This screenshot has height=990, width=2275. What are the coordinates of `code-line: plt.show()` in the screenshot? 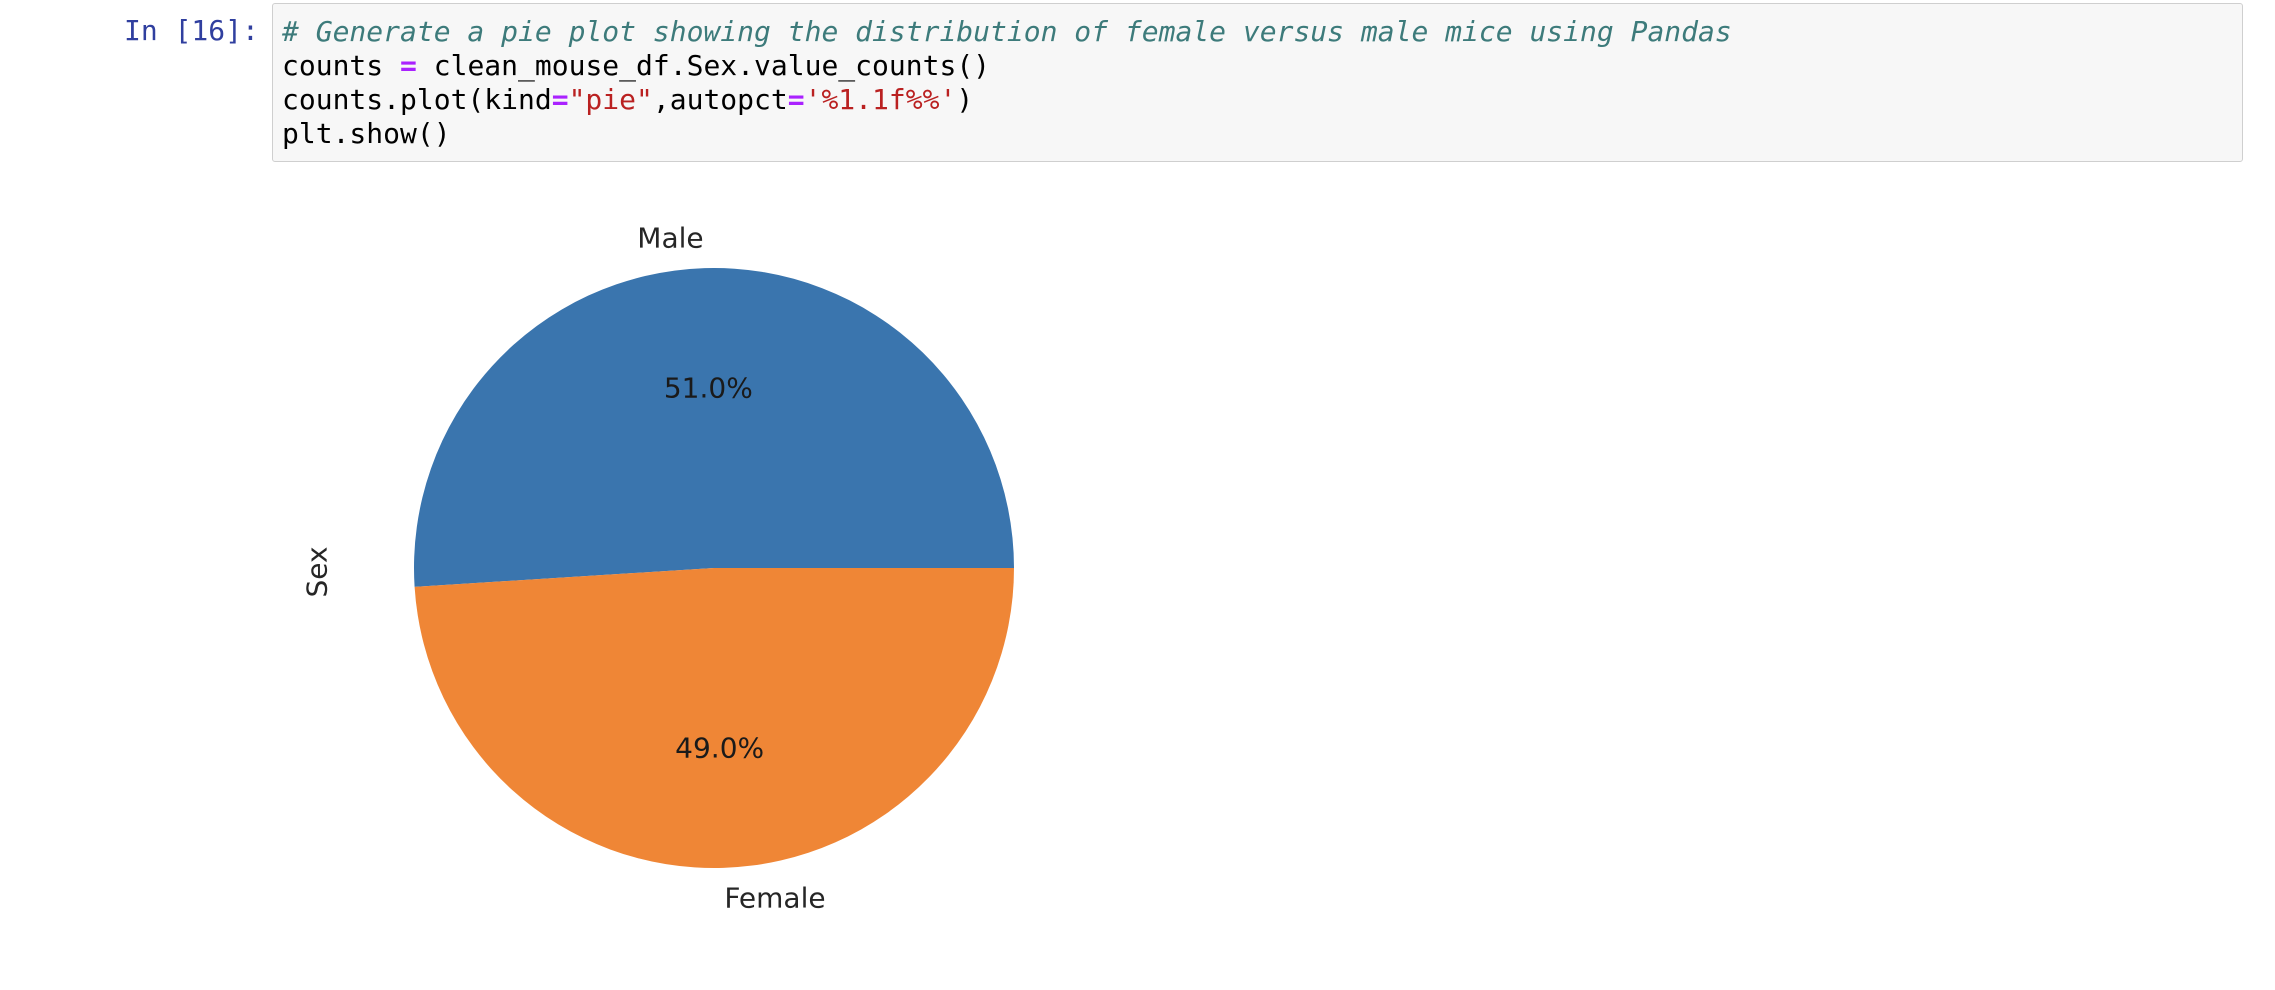 It's located at (1262, 134).